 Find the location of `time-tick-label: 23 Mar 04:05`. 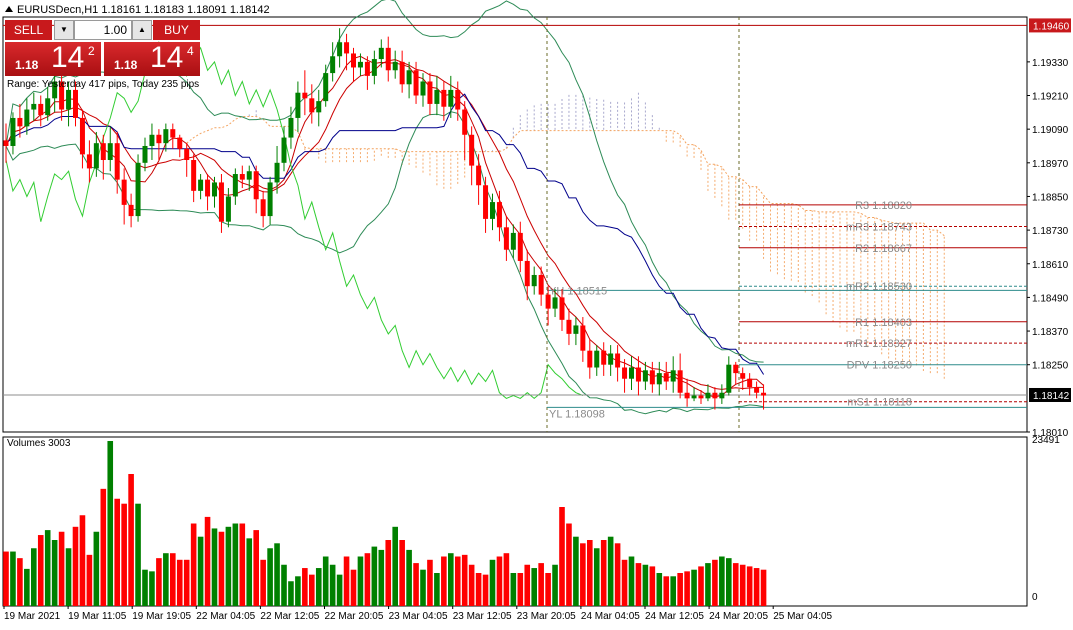

time-tick-label: 23 Mar 04:05 is located at coordinates (418, 616).